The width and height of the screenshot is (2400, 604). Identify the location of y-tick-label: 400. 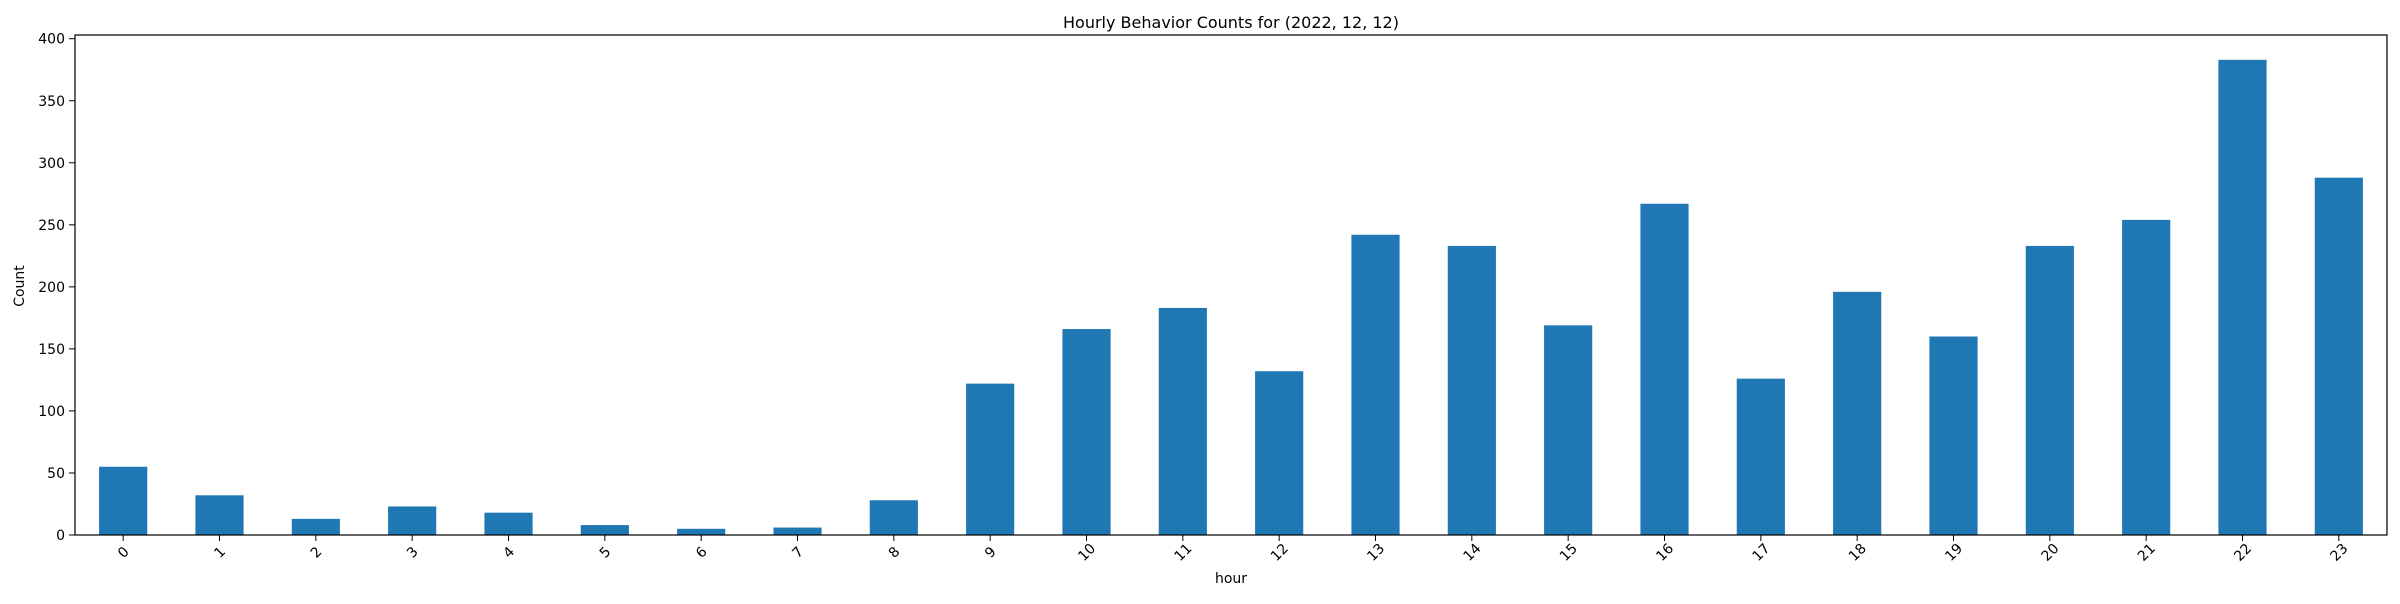
(51, 40).